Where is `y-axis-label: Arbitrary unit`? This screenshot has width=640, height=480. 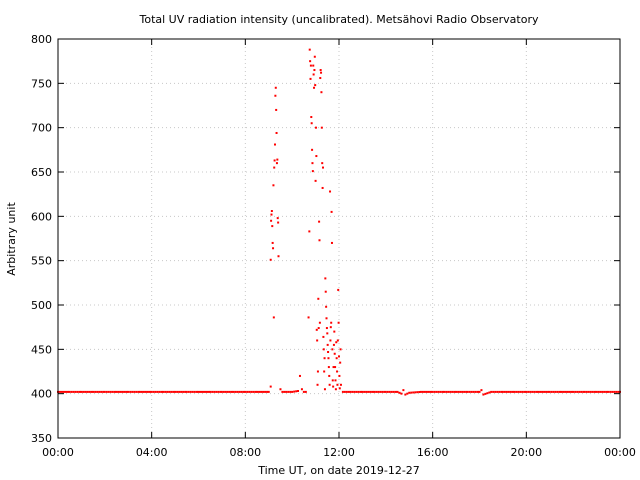 y-axis-label: Arbitrary unit is located at coordinates (11, 239).